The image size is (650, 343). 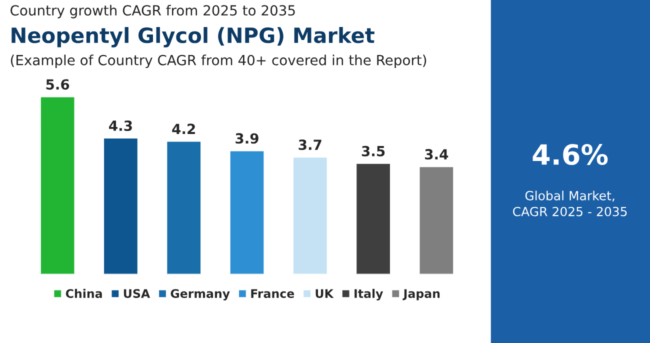 I want to click on data-label: 5.6, so click(x=58, y=84).